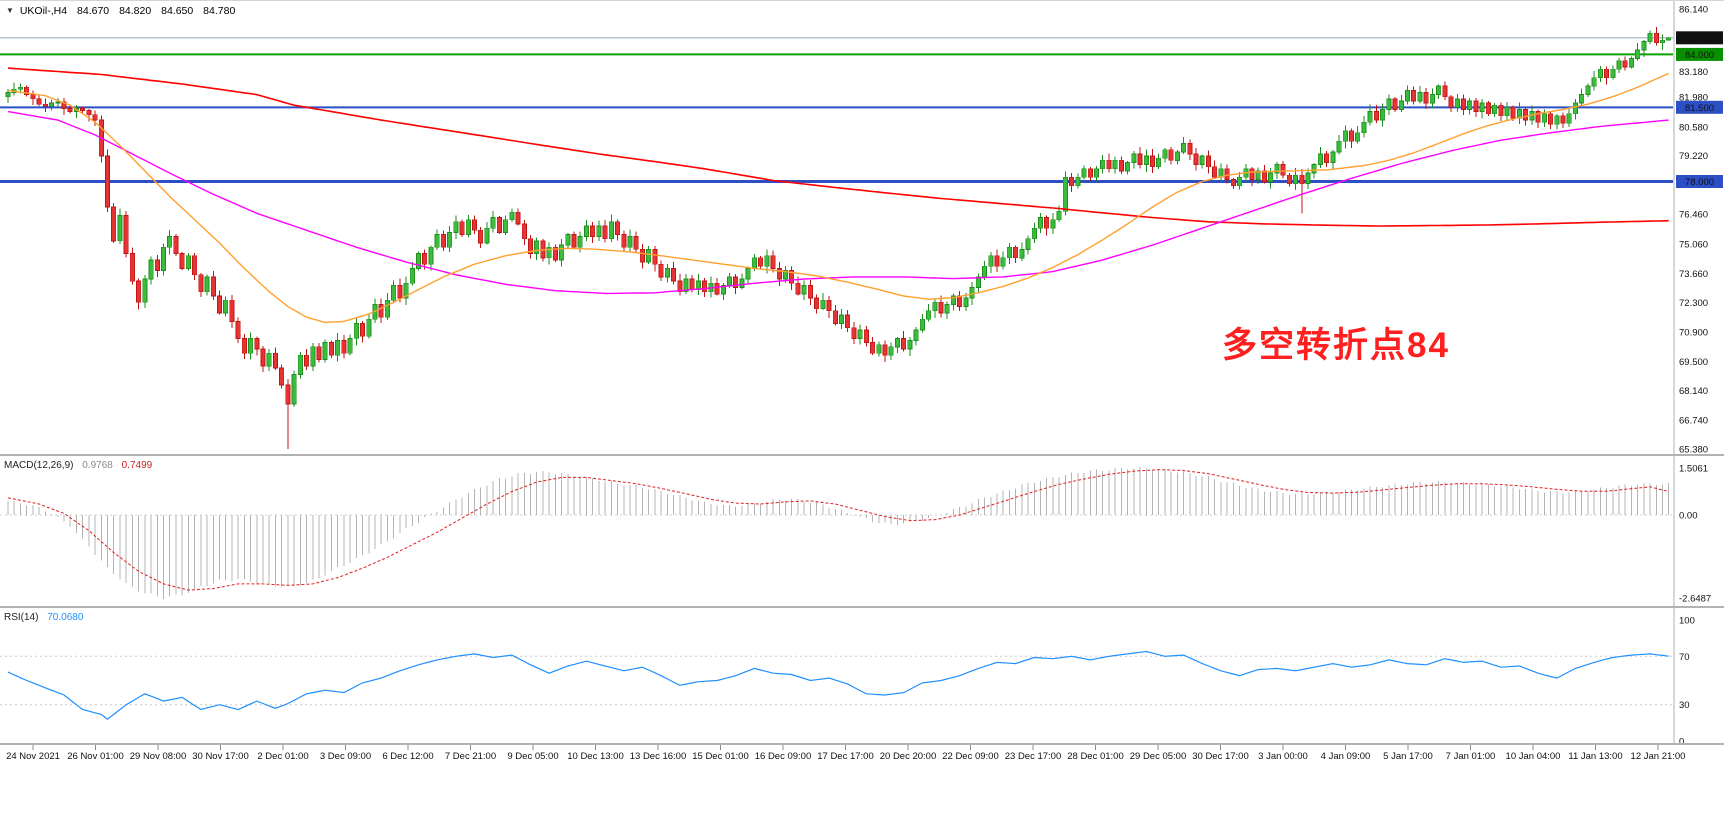 The height and width of the screenshot is (834, 1724). I want to click on rsi-indicator-label: RSI(14) 70.0680, so click(43, 617).